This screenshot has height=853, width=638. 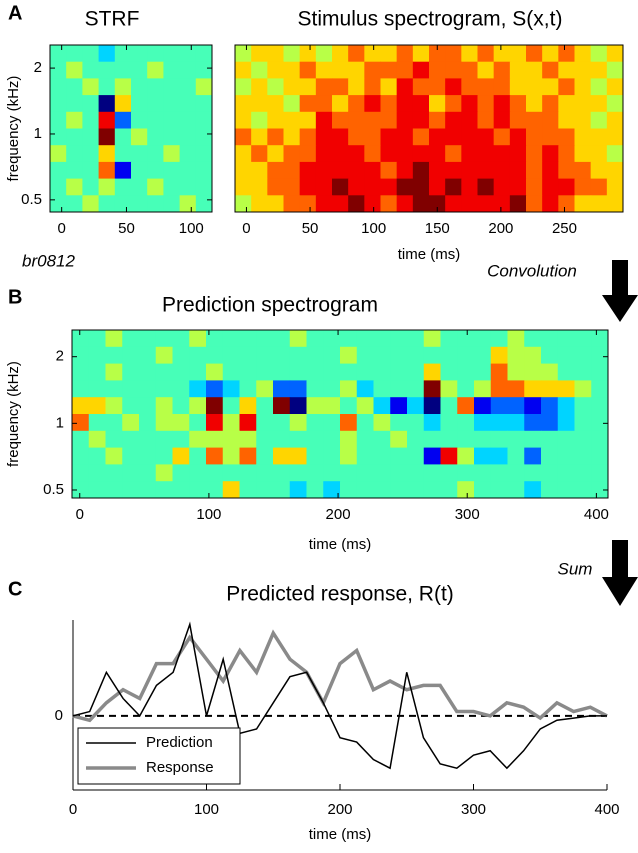 I want to click on y-tick-label: 1, so click(x=60, y=422).